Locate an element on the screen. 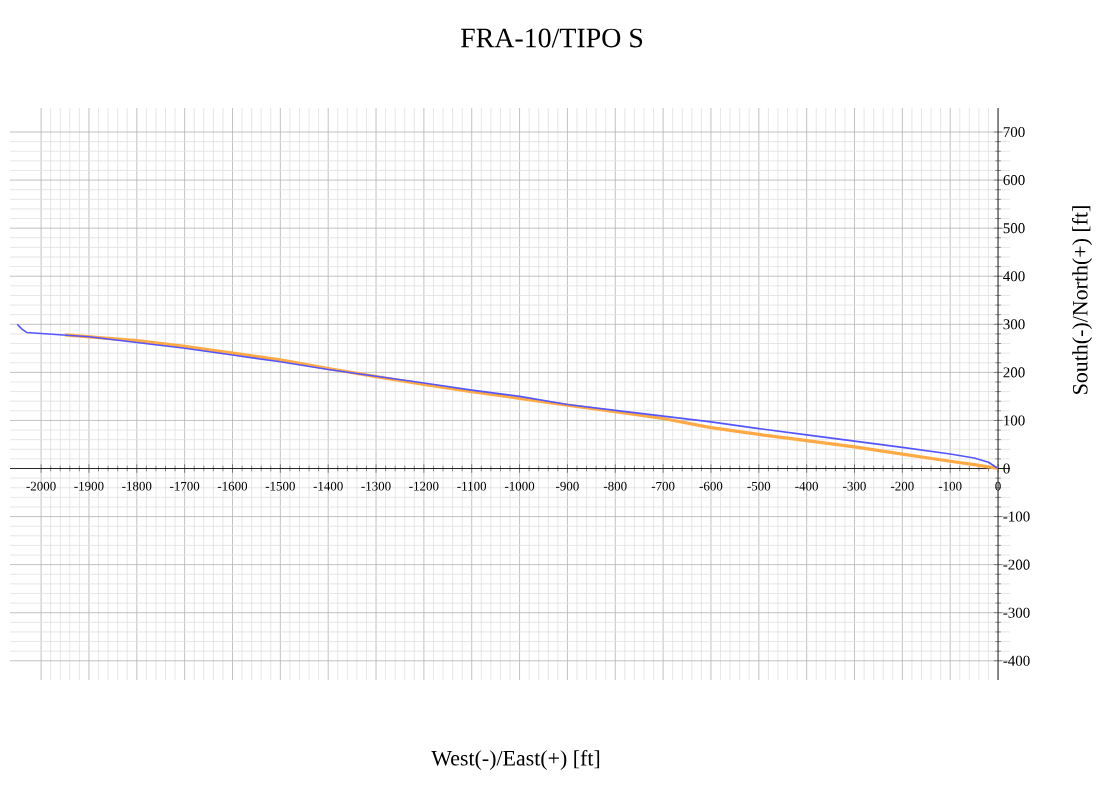 Image resolution: width=1104 pixels, height=788 pixels. x-axis-title: West(-)/East(+) [ft] is located at coordinates (515, 760).